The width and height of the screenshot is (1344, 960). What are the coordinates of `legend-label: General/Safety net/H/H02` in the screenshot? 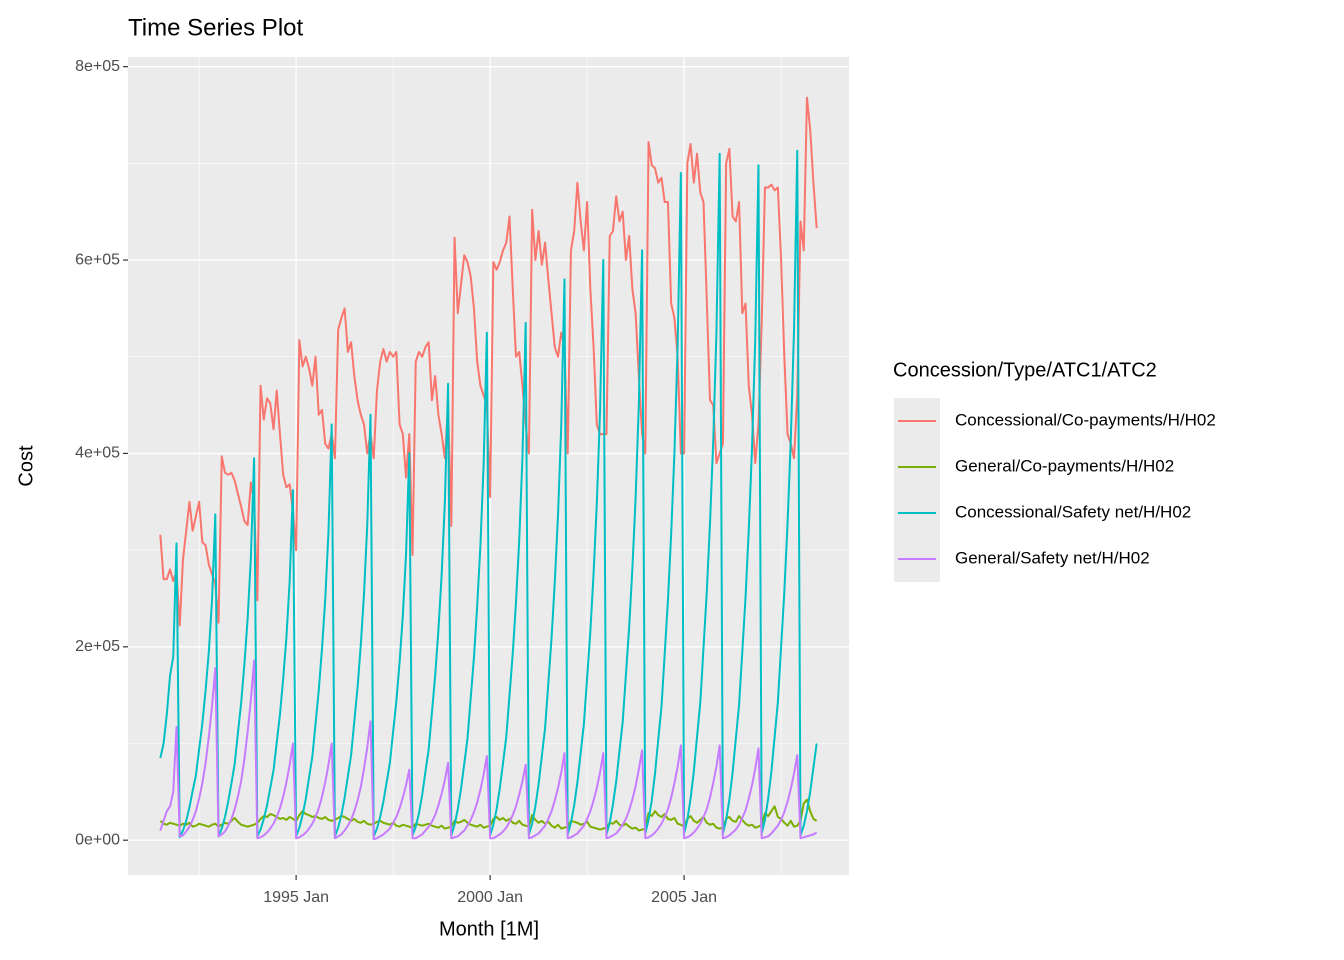 It's located at (1052, 557).